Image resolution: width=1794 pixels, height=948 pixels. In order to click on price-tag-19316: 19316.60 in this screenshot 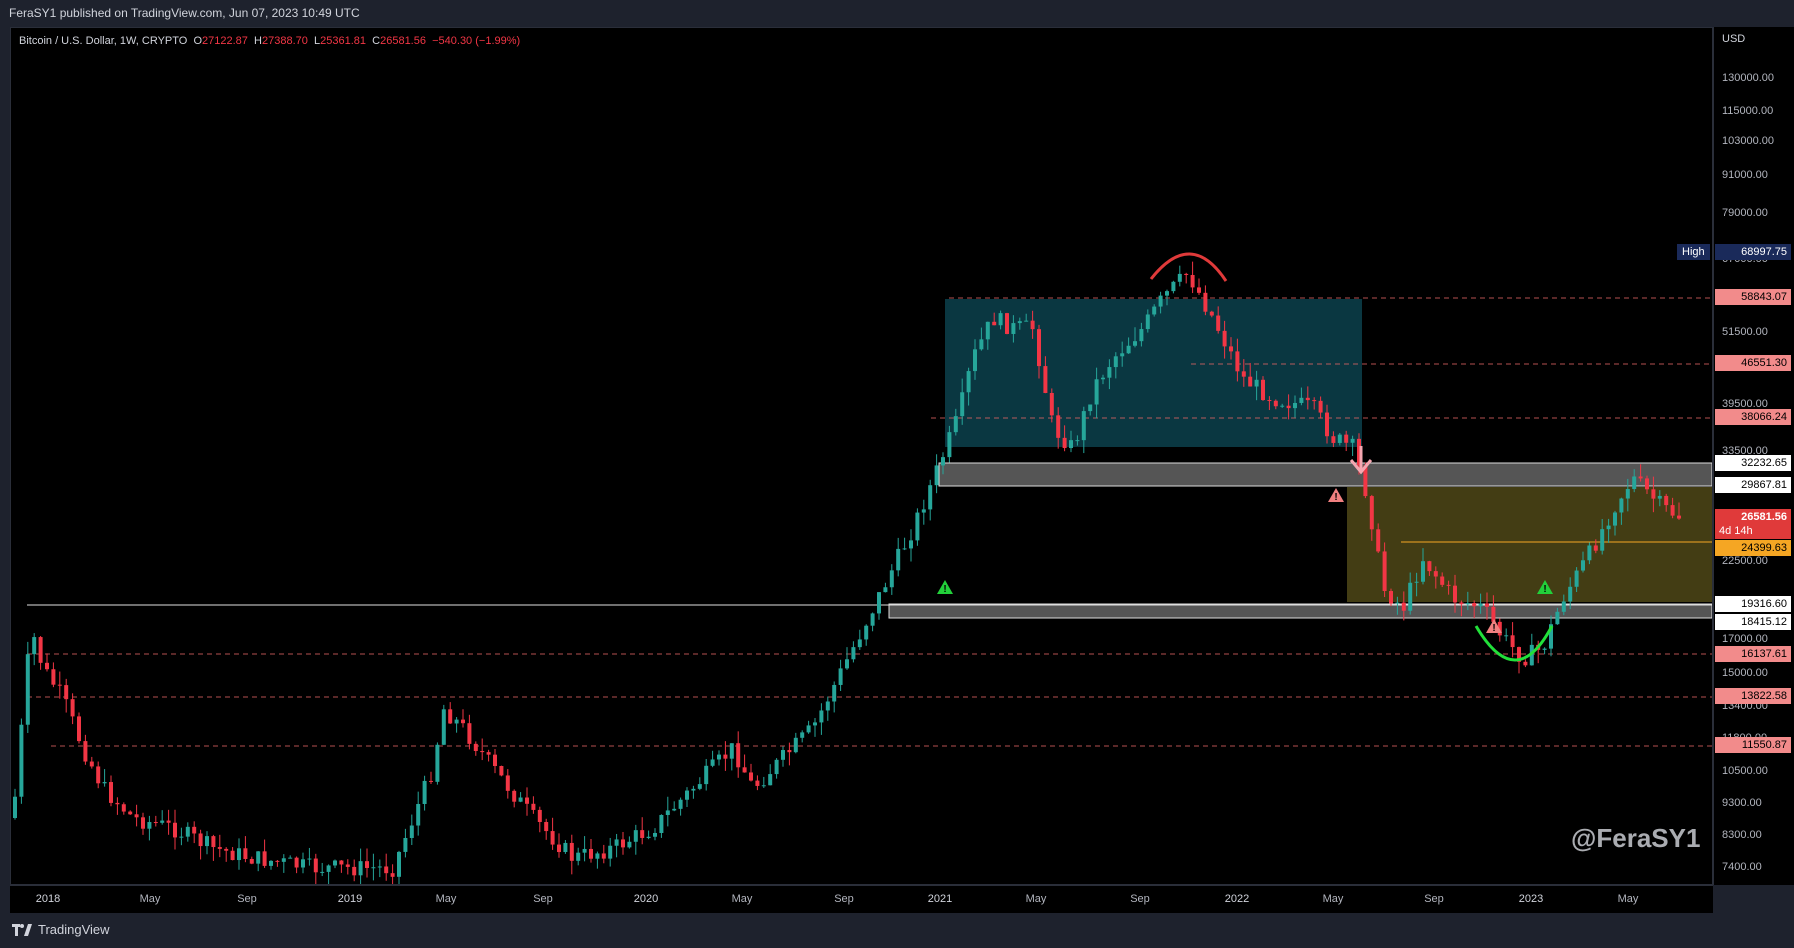, I will do `click(1753, 604)`.